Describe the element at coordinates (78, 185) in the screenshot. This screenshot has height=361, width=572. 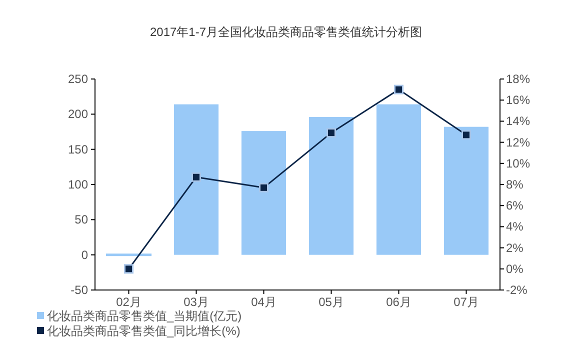
I see `y-tick-label: 100` at that location.